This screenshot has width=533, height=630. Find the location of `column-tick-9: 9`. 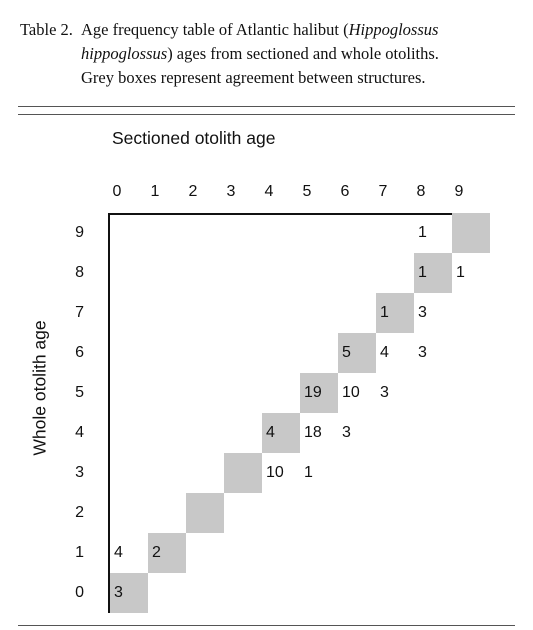

column-tick-9: 9 is located at coordinates (459, 191).